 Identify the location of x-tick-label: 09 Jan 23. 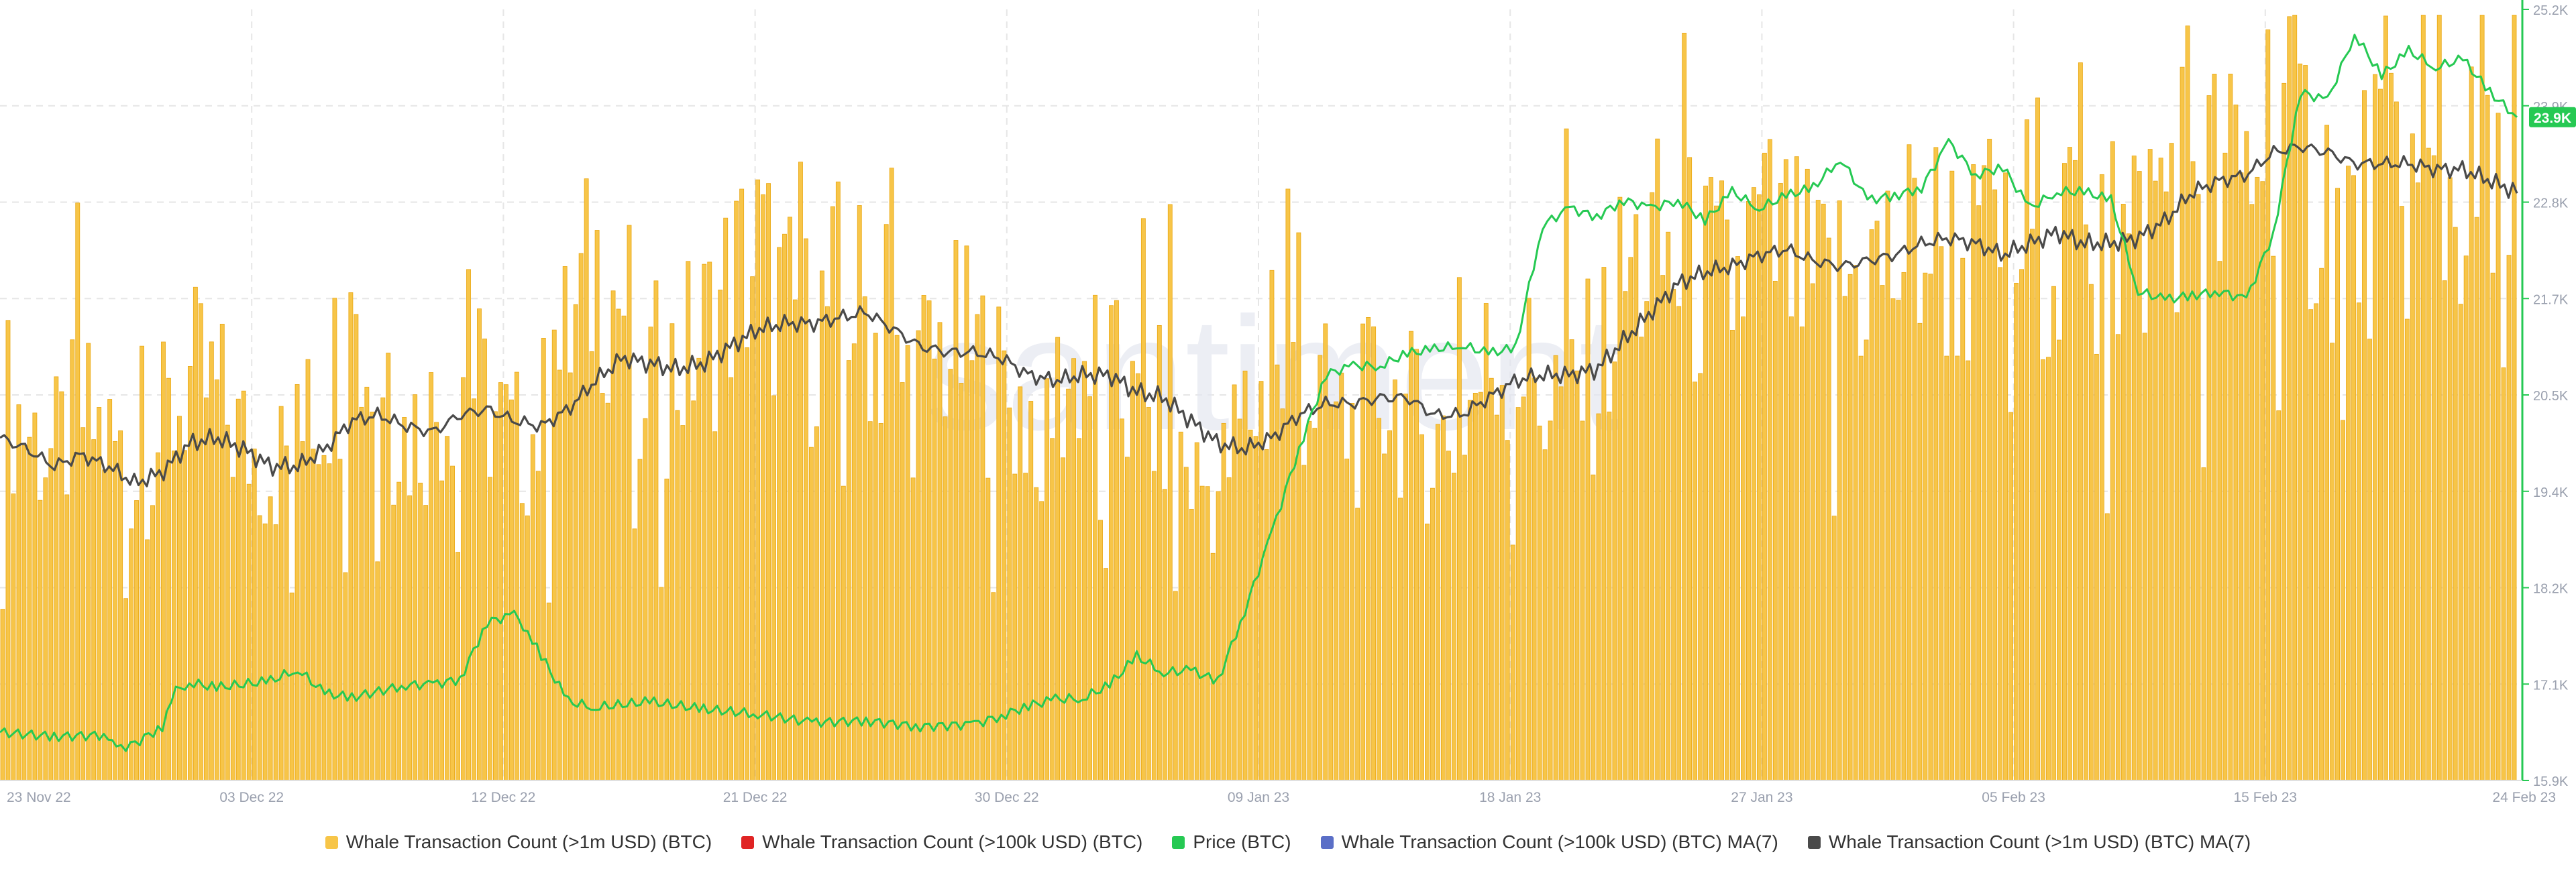
(1258, 797).